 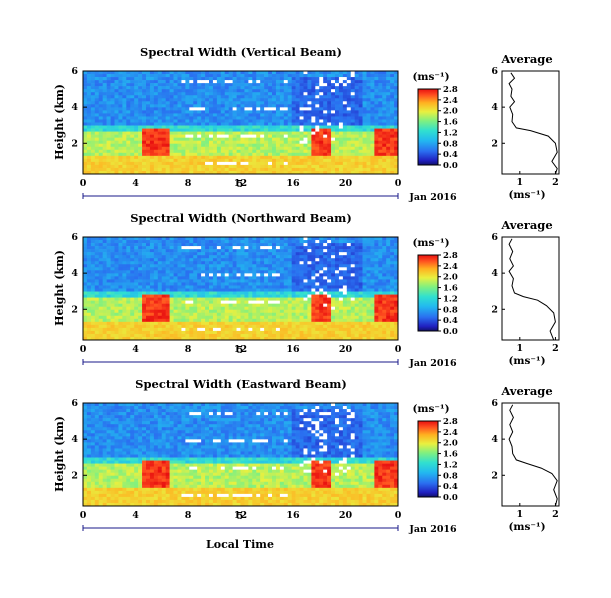 What do you see at coordinates (241, 384) in the screenshot?
I see `panel-title: Spectral Width (Eastward Beam)` at bounding box center [241, 384].